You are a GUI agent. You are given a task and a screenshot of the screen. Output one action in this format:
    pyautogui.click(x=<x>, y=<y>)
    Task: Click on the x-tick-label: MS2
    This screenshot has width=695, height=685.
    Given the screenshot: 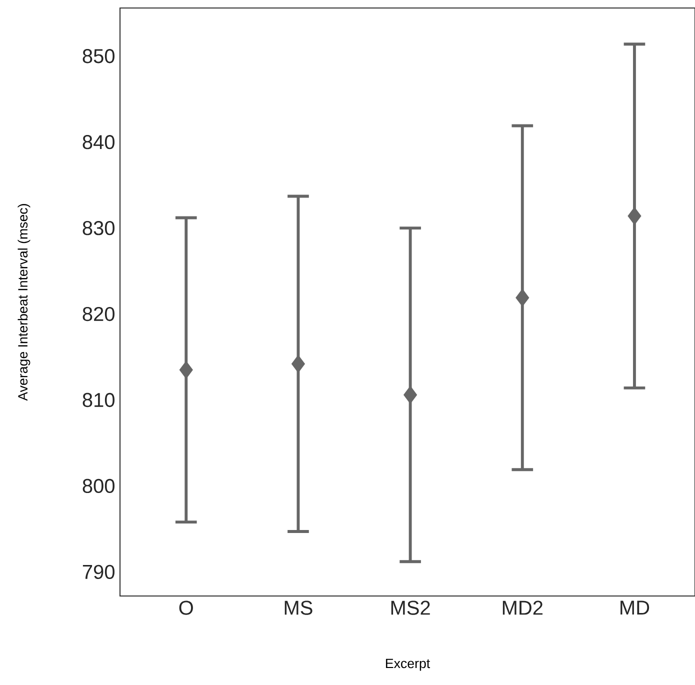 What is the action you would take?
    pyautogui.click(x=410, y=607)
    